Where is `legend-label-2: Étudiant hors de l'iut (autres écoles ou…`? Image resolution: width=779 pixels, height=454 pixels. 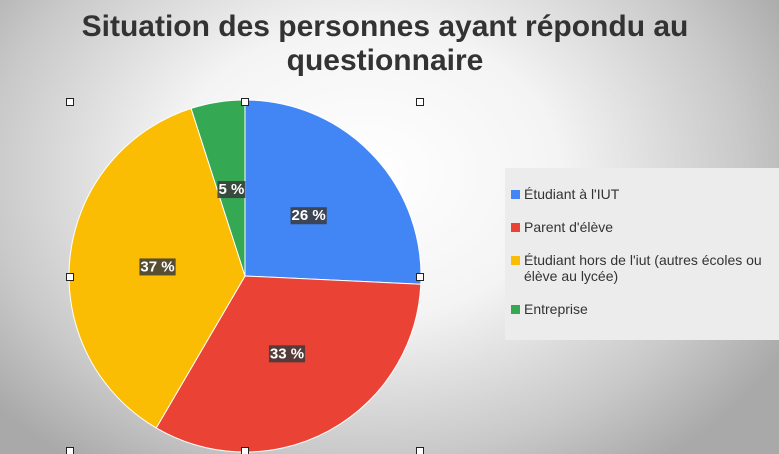 legend-label-2: Étudiant hors de l'iut (autres écoles ou… is located at coordinates (643, 268).